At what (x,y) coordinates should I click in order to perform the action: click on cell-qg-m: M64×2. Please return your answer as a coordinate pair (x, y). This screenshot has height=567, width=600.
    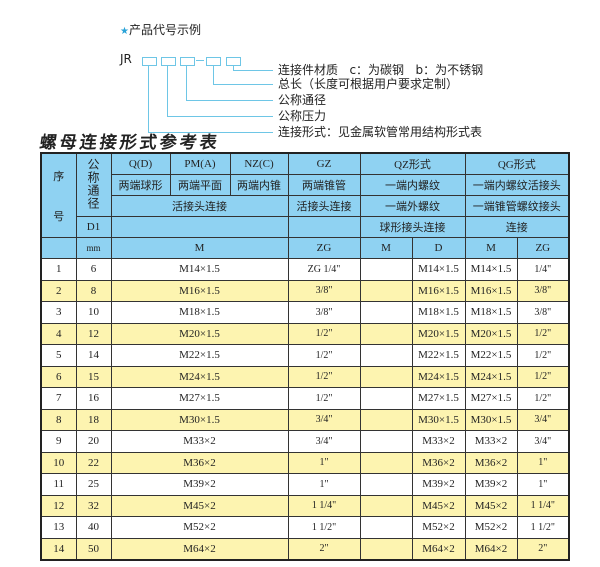
    Looking at the image, I should click on (491, 548).